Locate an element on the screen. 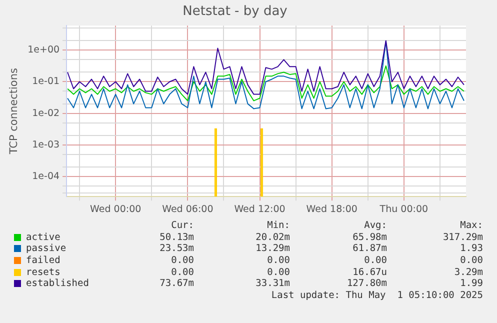 The width and height of the screenshot is (497, 323). text: 3.29m is located at coordinates (468, 272).